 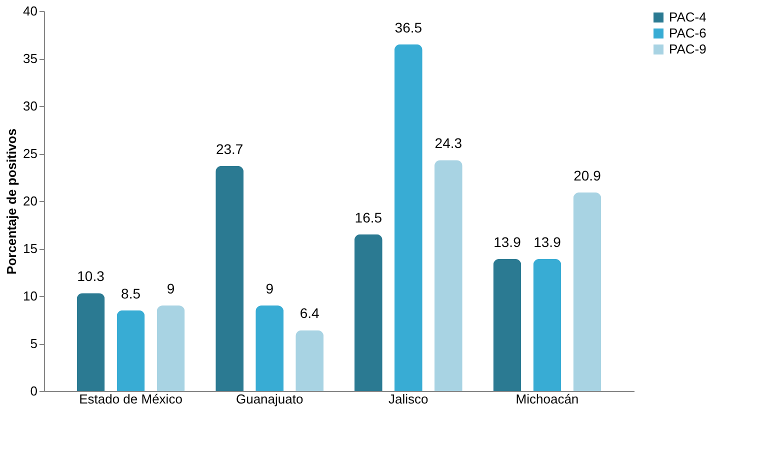 I want to click on legend-label: PAC-4, so click(x=687, y=17).